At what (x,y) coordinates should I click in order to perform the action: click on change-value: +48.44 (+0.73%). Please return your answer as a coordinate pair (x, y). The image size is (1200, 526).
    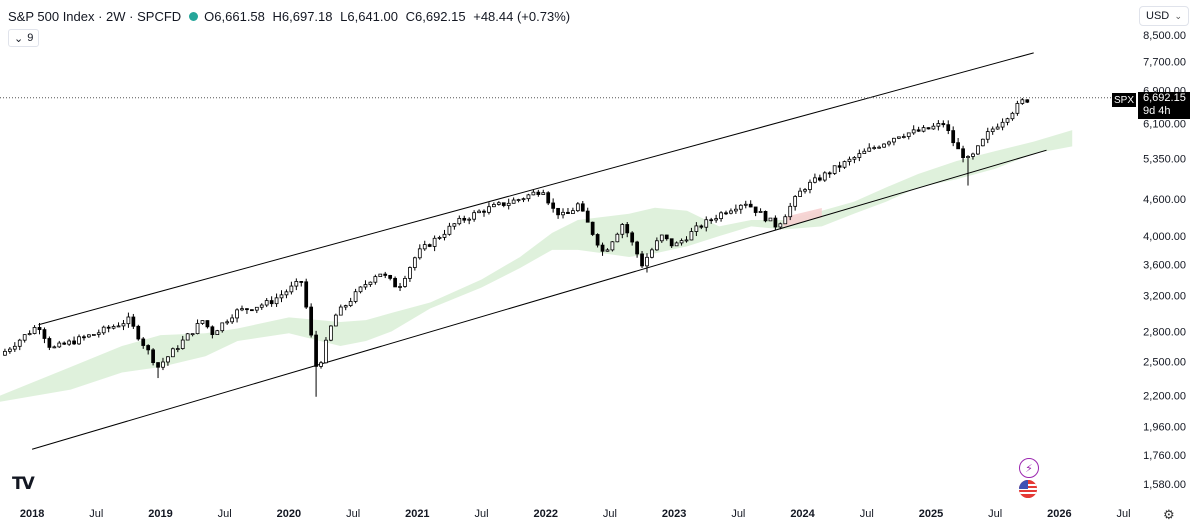
    Looking at the image, I should click on (522, 16).